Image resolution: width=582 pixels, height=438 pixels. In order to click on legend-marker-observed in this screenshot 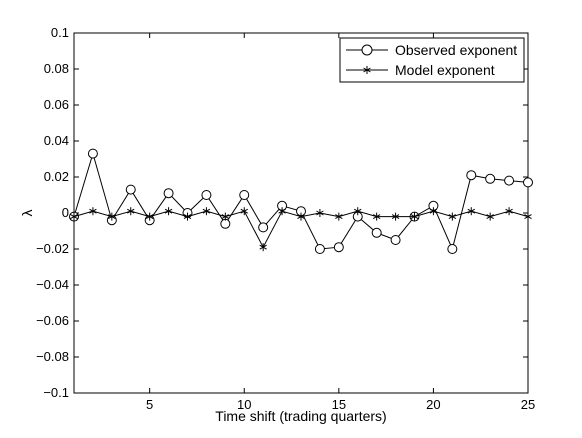, I will do `click(367, 50)`.